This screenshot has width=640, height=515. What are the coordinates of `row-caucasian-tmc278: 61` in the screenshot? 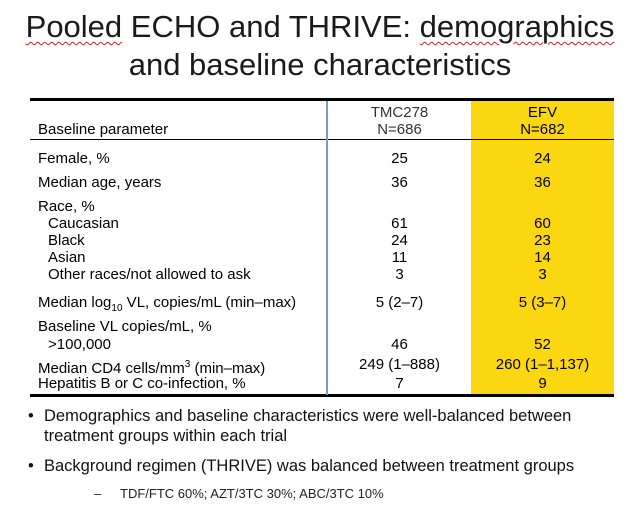 It's located at (399, 223).